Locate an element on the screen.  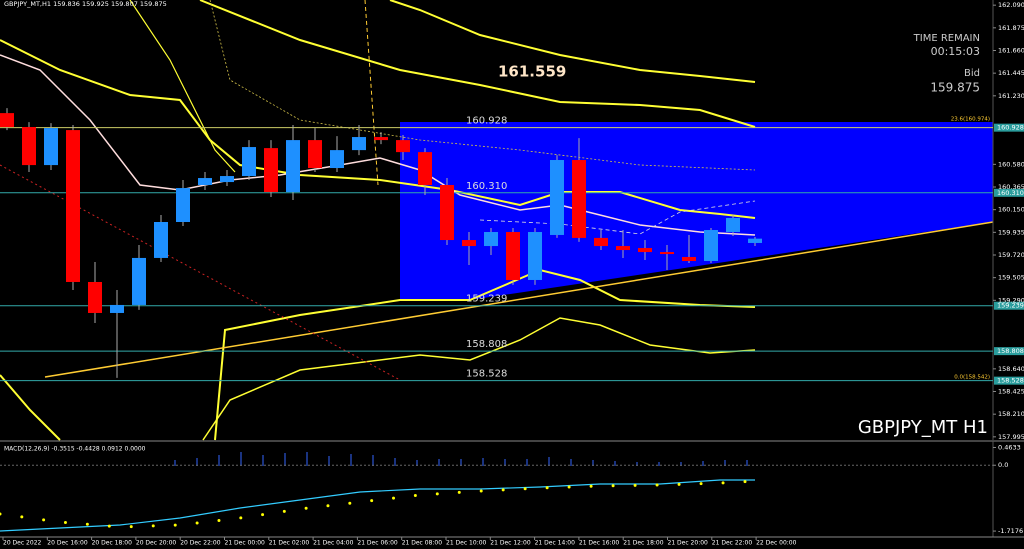
upper-band is located at coordinates (477, 64).